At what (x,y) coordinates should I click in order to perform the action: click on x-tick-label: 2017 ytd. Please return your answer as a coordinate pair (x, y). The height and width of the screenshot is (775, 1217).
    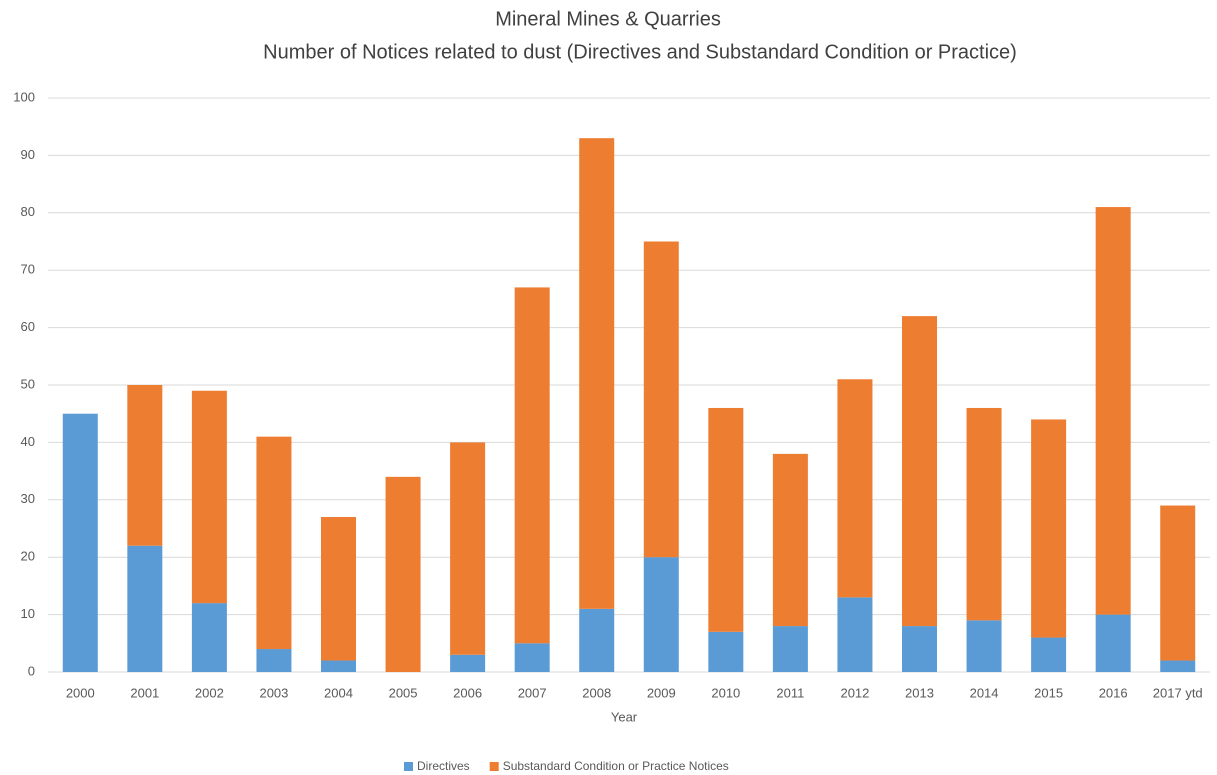
    Looking at the image, I should click on (1178, 692).